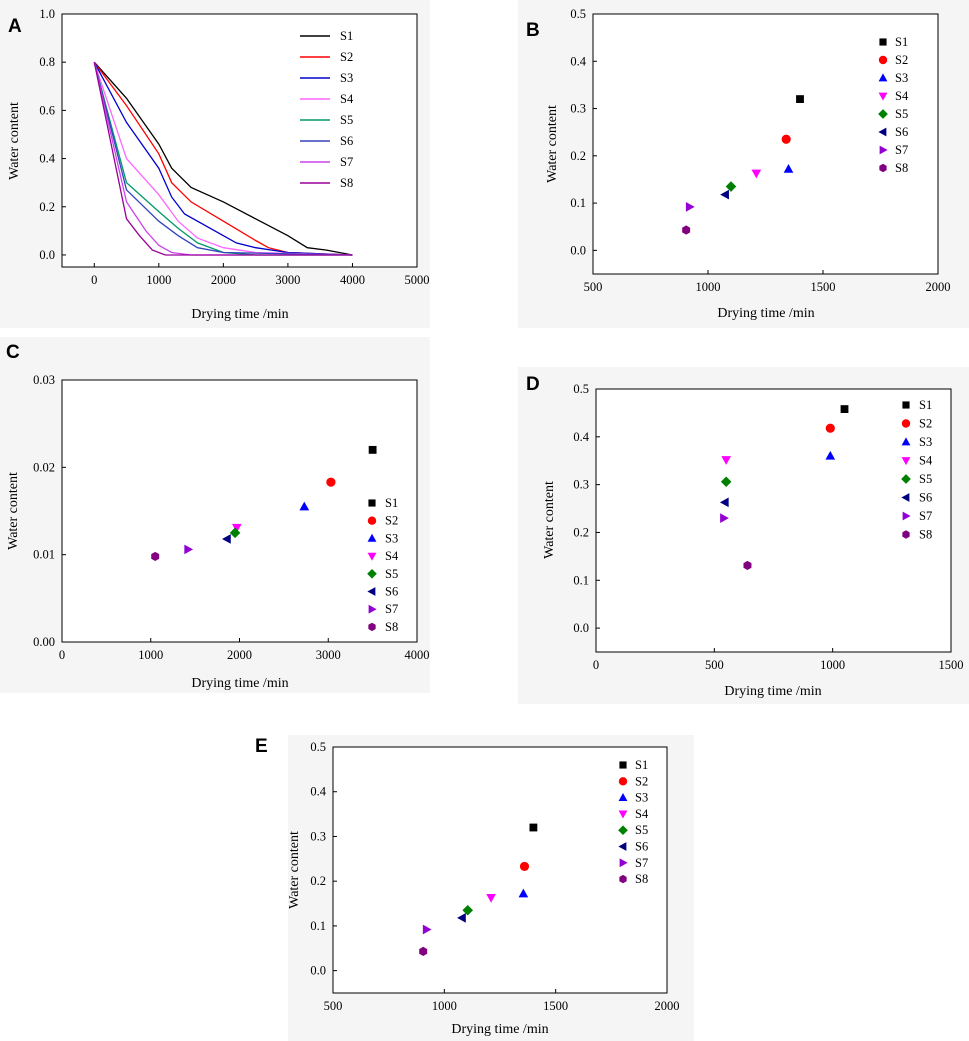  What do you see at coordinates (15, 26) in the screenshot?
I see `panel-a-letter: A` at bounding box center [15, 26].